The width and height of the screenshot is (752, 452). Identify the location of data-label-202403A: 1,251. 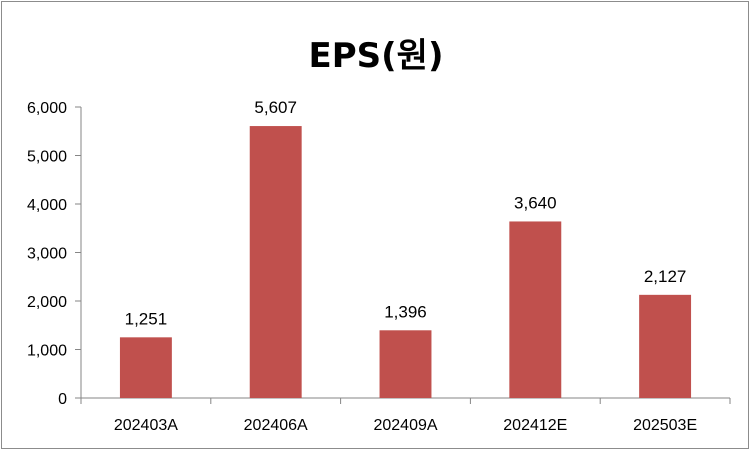
(146, 318).